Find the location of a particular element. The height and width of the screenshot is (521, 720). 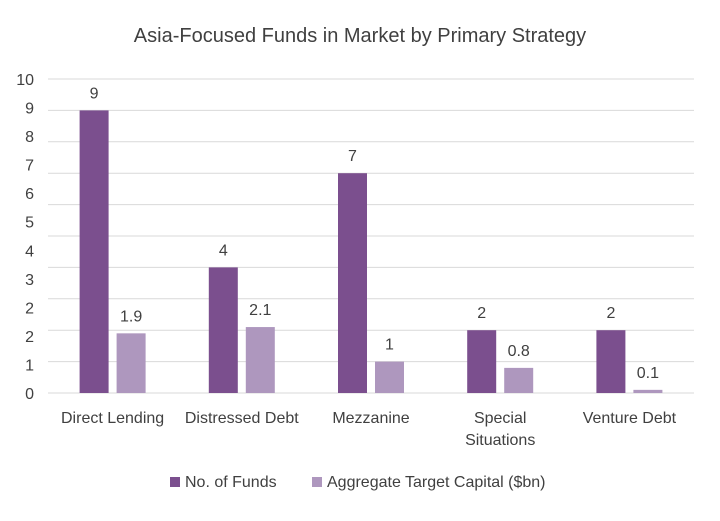

y-axis-ticks: 0 1 2 2 3 4 5 6 7 8 9 10 is located at coordinates (25, 237).